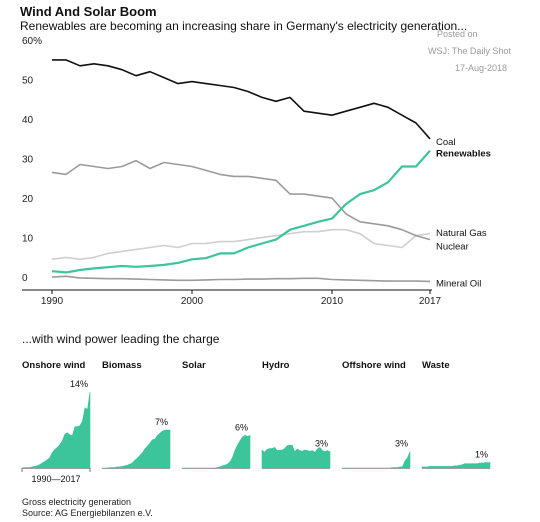 The image size is (540, 522). Describe the element at coordinates (88, 11) in the screenshot. I see `chart-title: Wind And Solar Boom` at that location.